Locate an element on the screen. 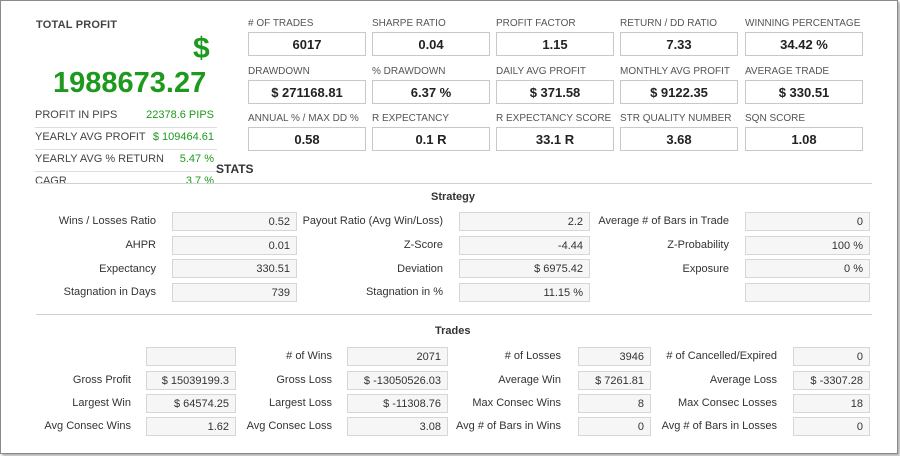 Image resolution: width=900 pixels, height=456 pixels. metric-percent-drawdown: % DRAWDOWN 6.37 % is located at coordinates (431, 85).